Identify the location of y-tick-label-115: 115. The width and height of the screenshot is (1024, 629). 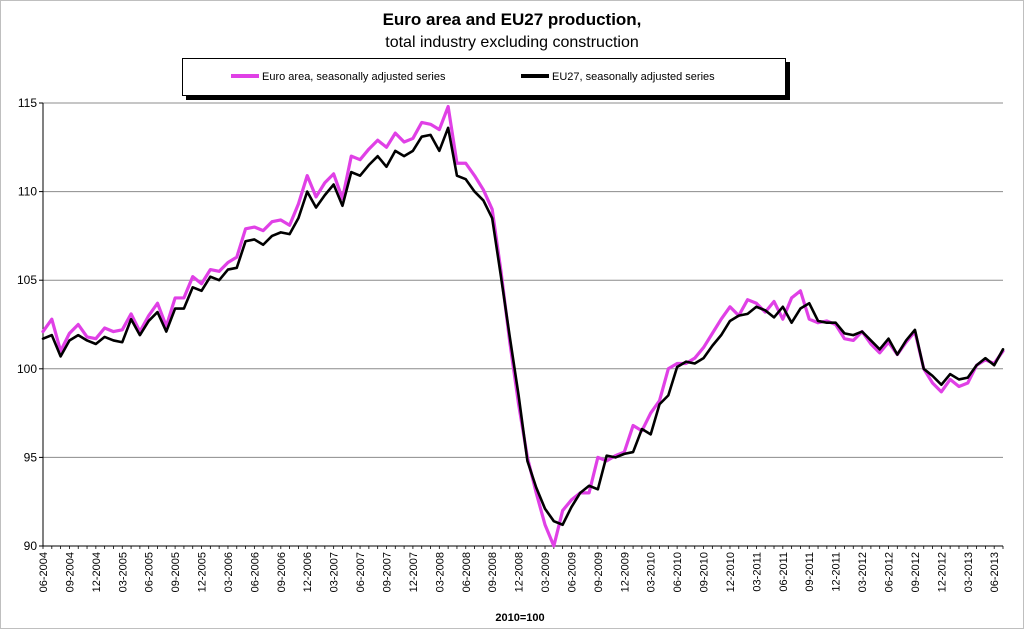
(27, 103).